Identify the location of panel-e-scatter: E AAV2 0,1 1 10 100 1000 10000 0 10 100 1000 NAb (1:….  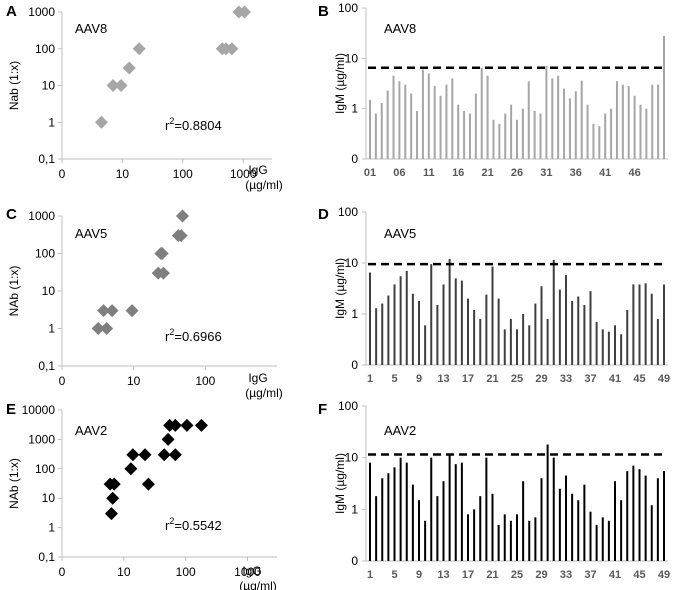
(141, 495).